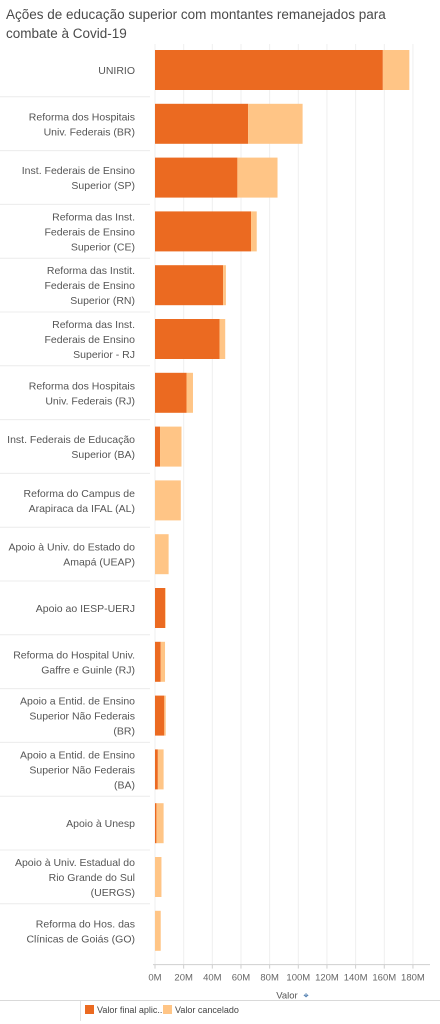 The width and height of the screenshot is (440, 1024). I want to click on legend-divider, so click(220, 1000).